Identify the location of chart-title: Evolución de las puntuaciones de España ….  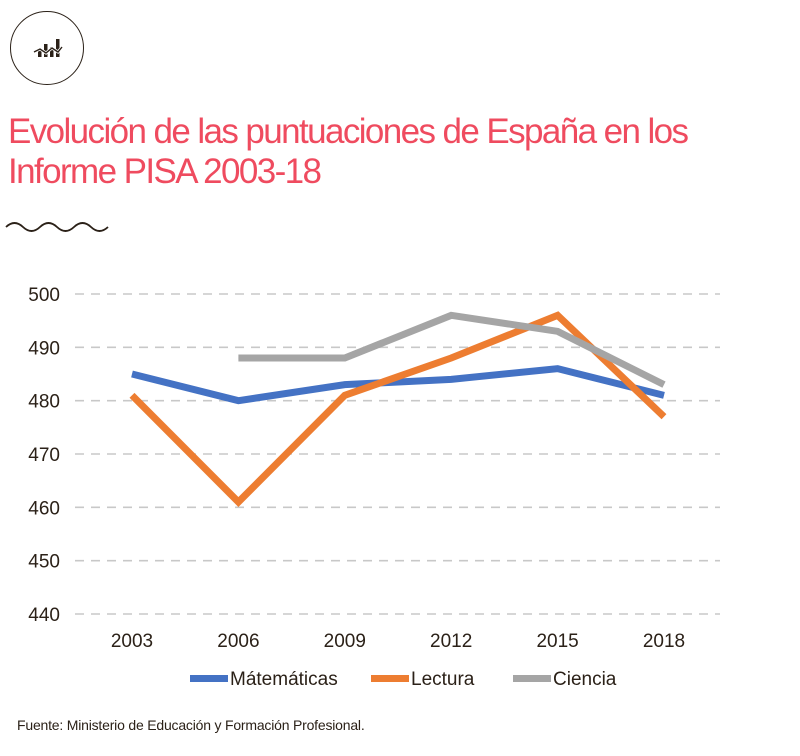
(348, 151).